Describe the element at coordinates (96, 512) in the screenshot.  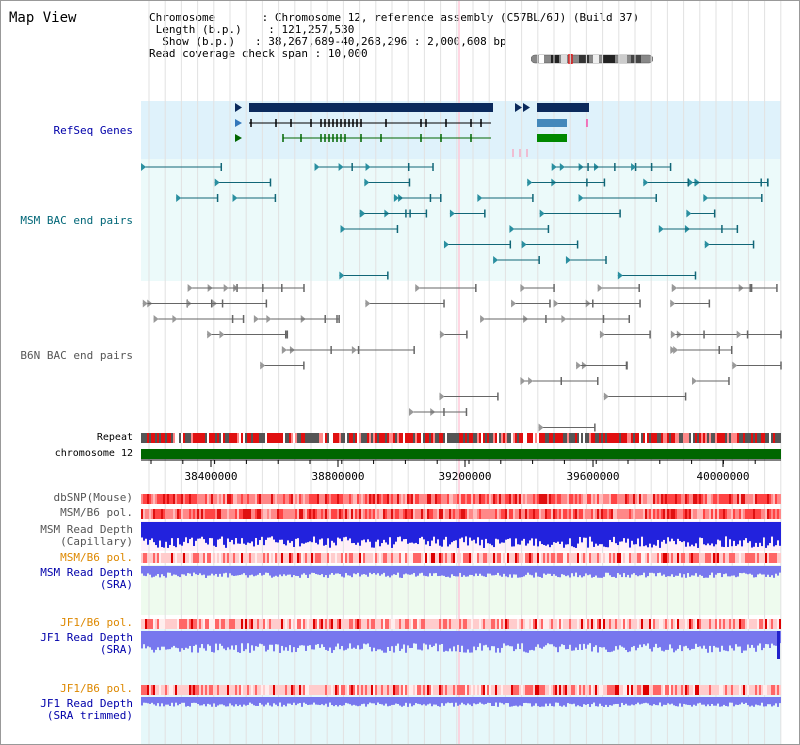
I see `msm-b6-pol-label-1: MSM/B6 pol.` at that location.